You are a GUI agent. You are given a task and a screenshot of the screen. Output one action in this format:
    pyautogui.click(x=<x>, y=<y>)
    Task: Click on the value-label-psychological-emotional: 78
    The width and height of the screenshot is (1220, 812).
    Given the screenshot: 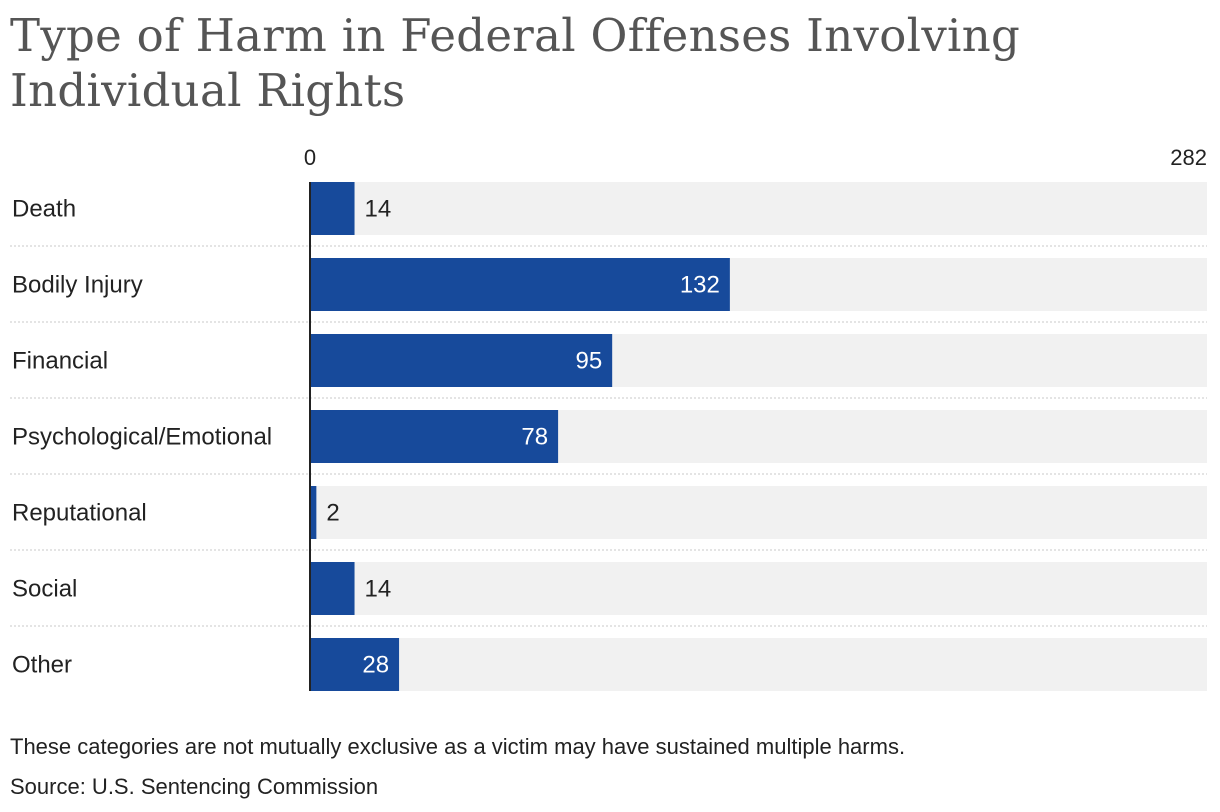 What is the action you would take?
    pyautogui.click(x=534, y=437)
    